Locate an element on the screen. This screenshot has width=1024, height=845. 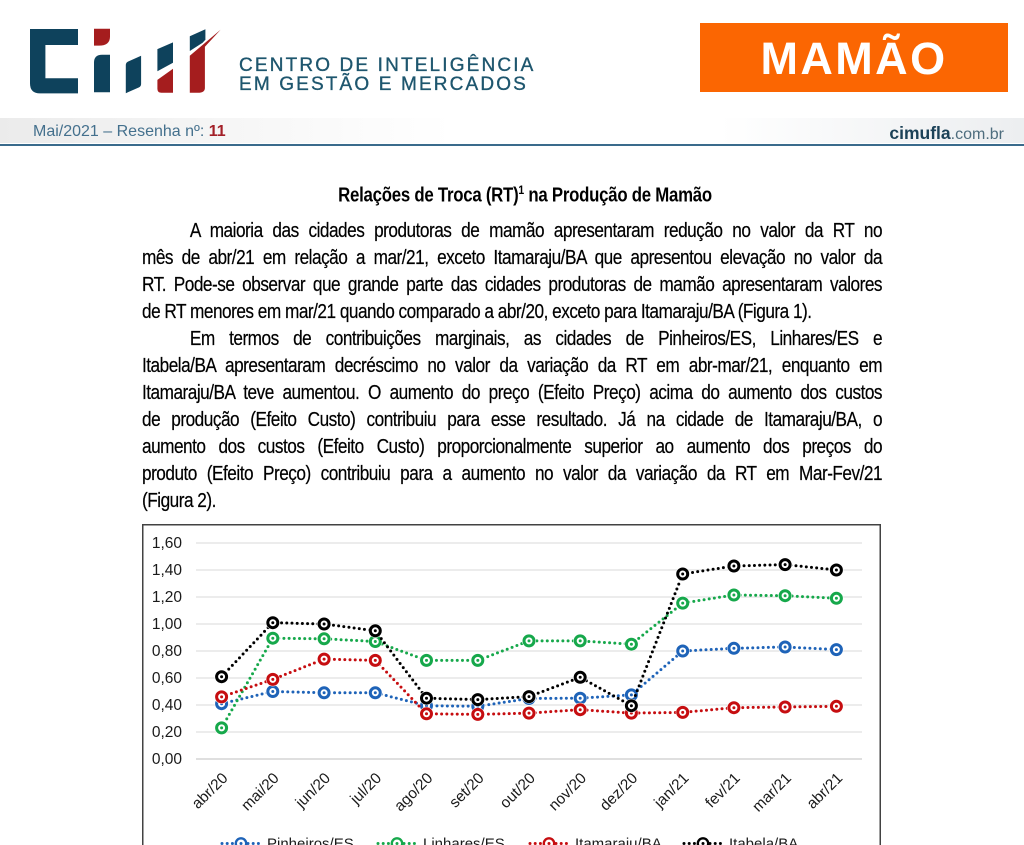
svg-text: 0,80 is located at coordinates (167, 651).